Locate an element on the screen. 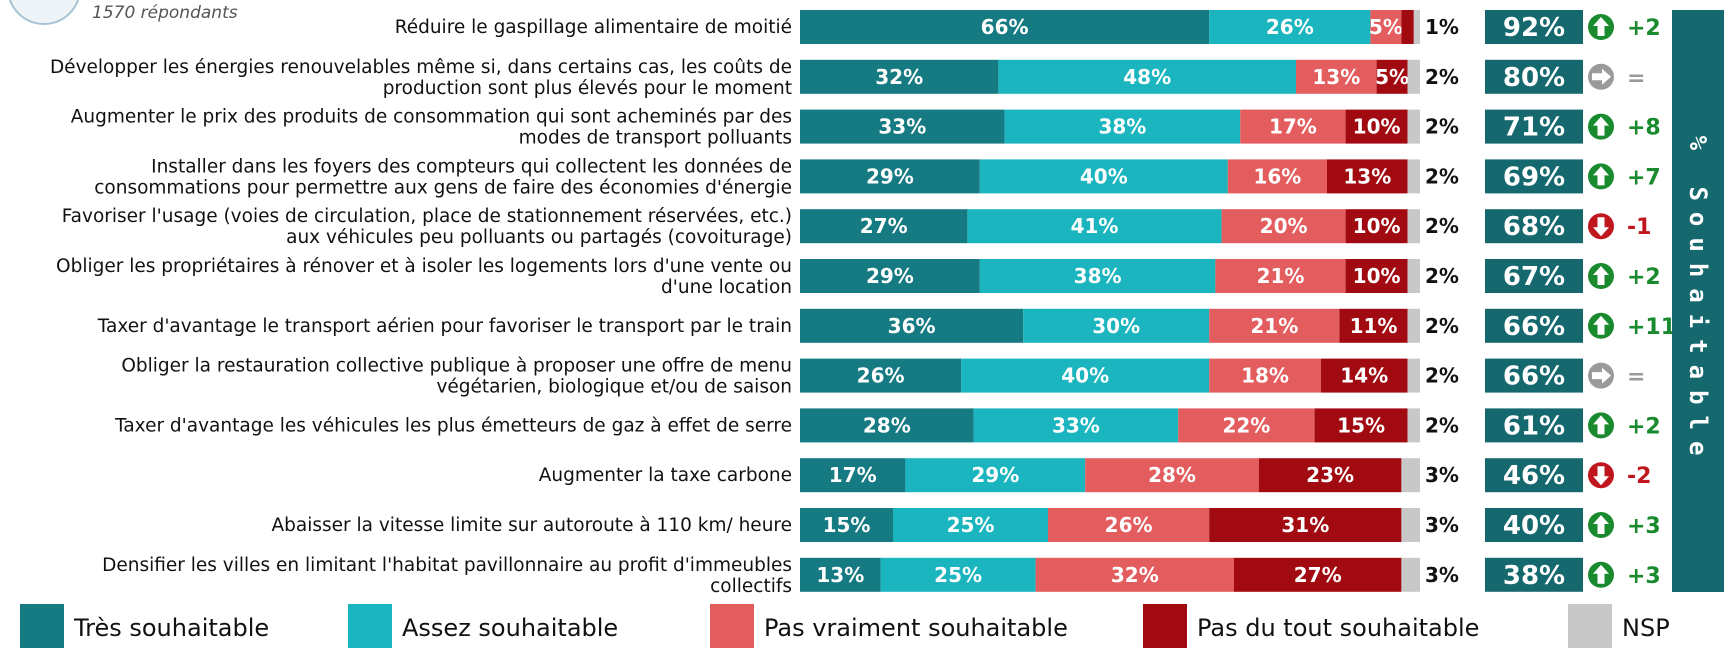 This screenshot has width=1729, height=648. row-label-line: d'une location is located at coordinates (726, 287).